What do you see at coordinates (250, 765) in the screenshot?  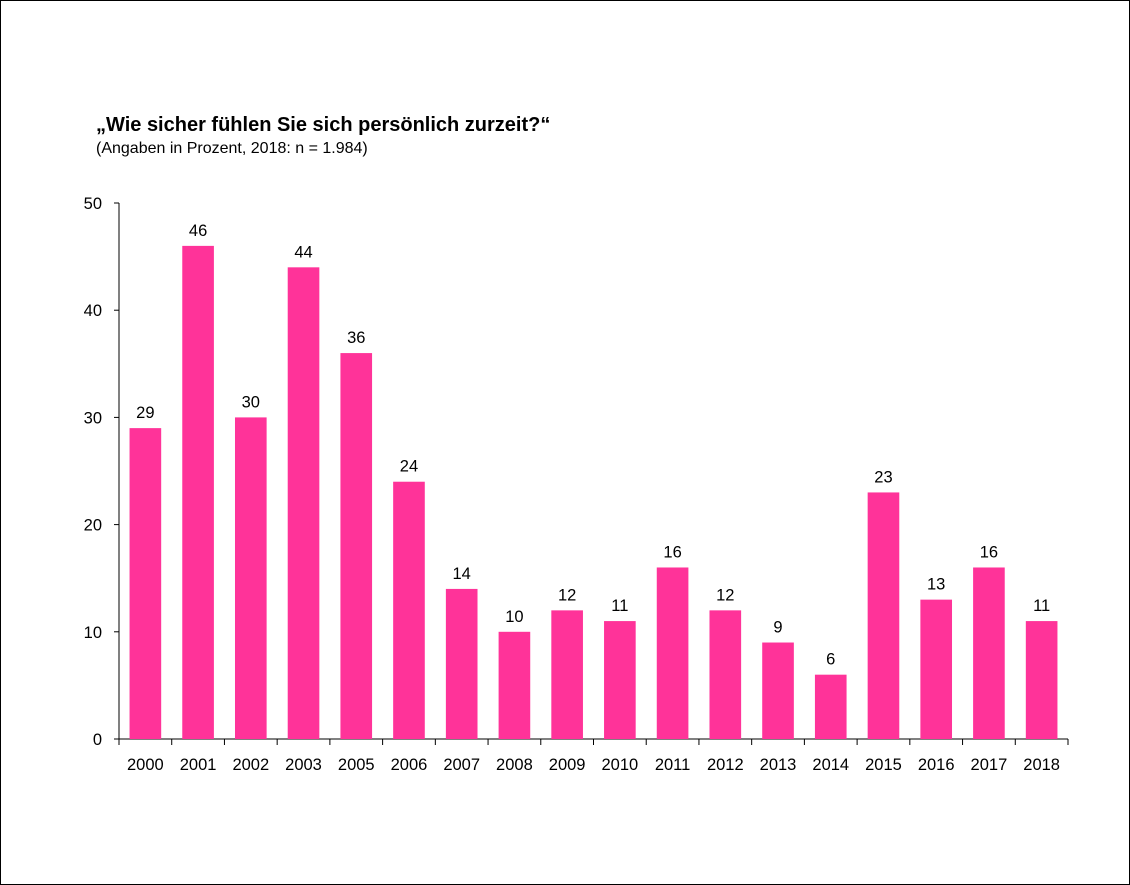 I see `x-tick-label: 2002` at bounding box center [250, 765].